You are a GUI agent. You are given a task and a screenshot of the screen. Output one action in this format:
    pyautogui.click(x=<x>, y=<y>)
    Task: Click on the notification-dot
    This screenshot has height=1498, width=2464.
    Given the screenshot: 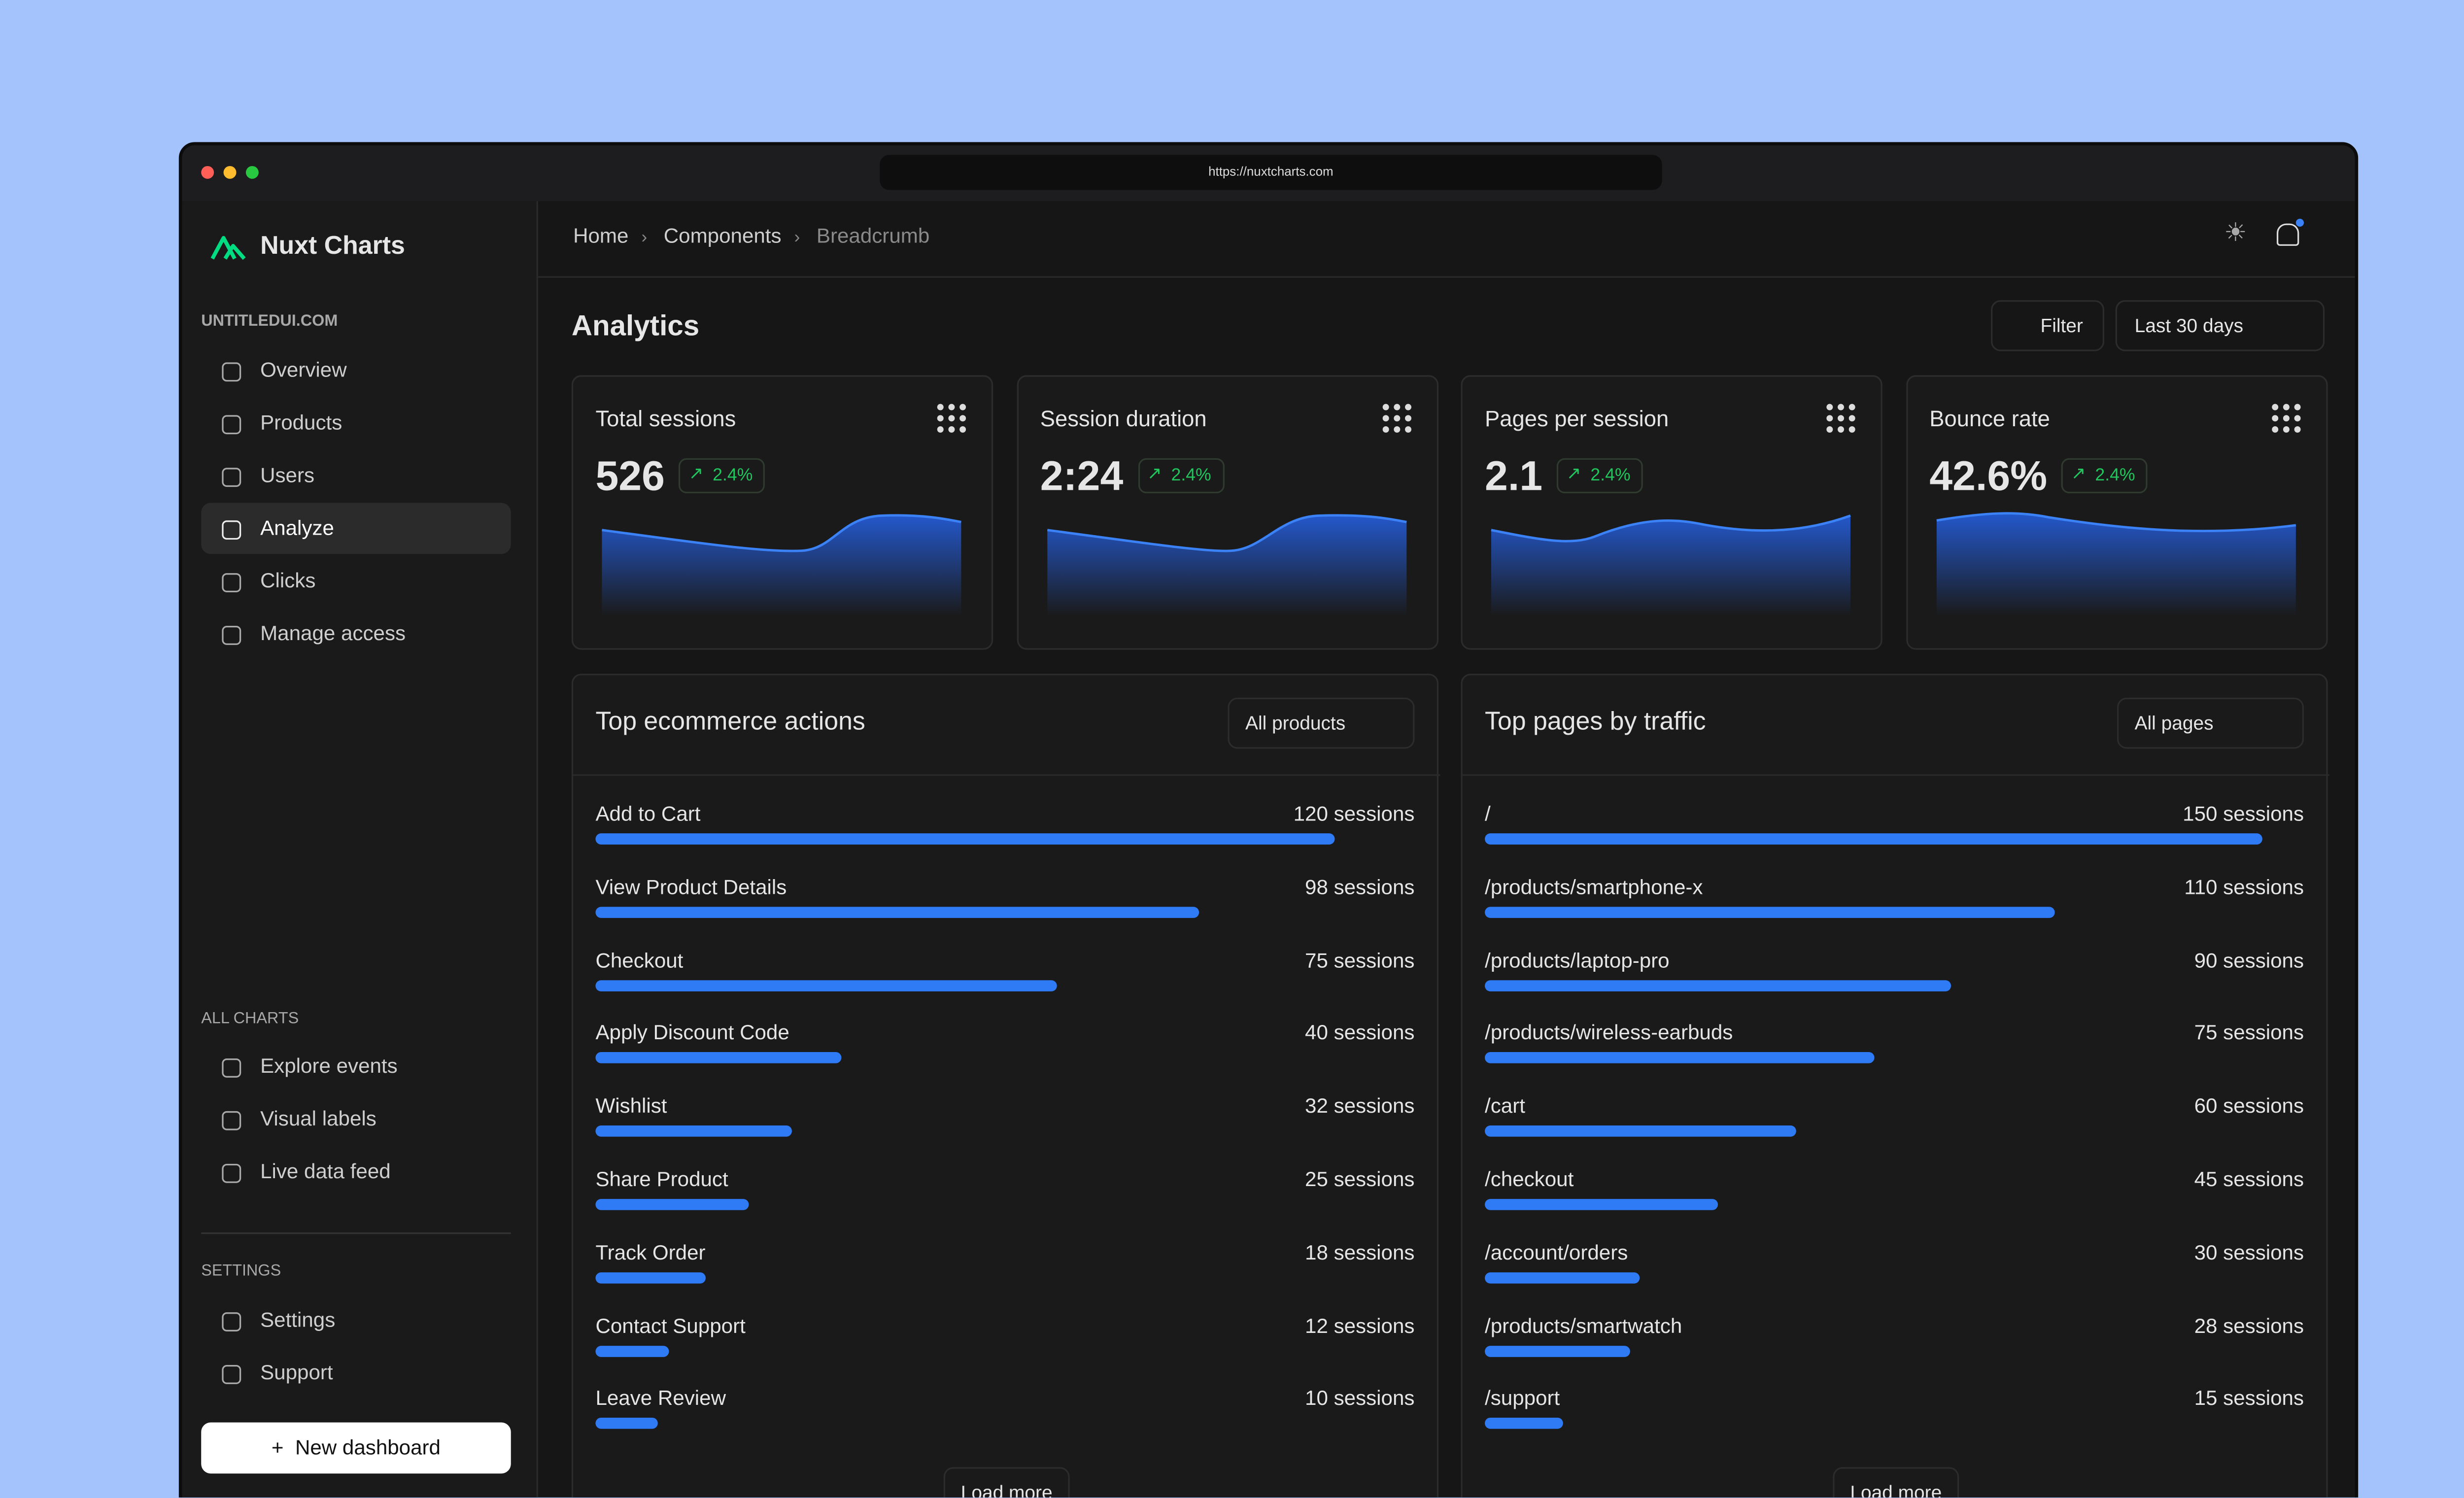 What is the action you would take?
    pyautogui.click(x=2299, y=222)
    